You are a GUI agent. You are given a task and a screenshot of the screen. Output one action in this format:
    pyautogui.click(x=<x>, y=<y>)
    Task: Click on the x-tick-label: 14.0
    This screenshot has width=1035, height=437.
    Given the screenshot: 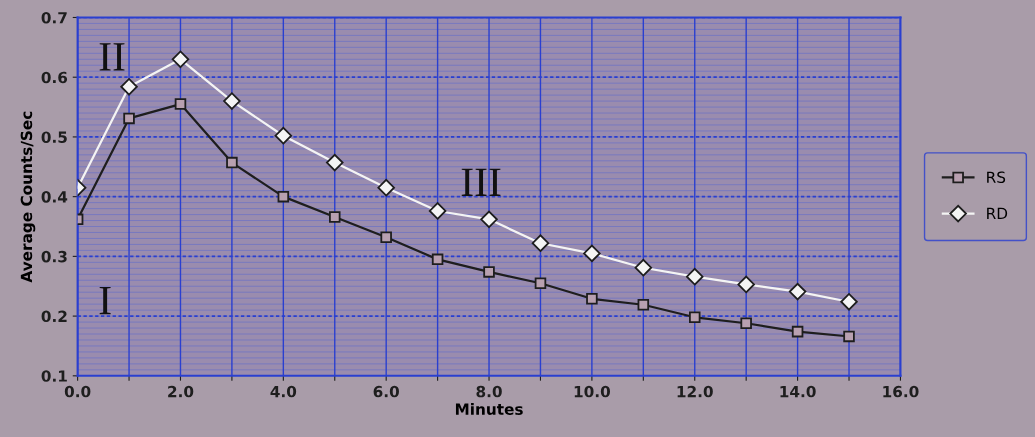 What is the action you would take?
    pyautogui.click(x=798, y=391)
    